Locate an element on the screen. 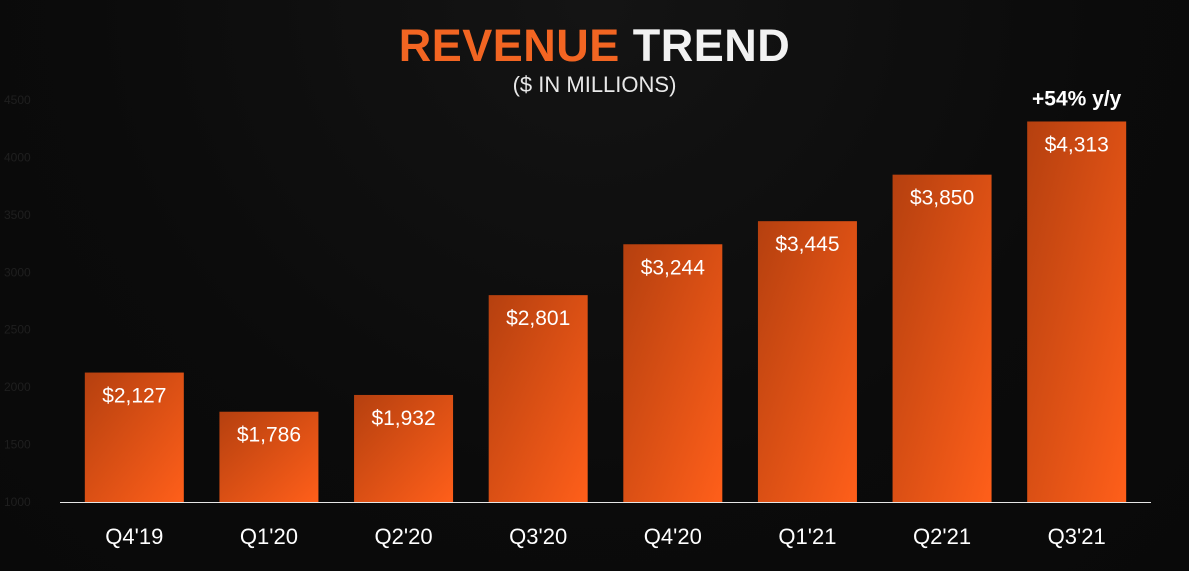  title-accent: REVENUE is located at coordinates (509, 45).